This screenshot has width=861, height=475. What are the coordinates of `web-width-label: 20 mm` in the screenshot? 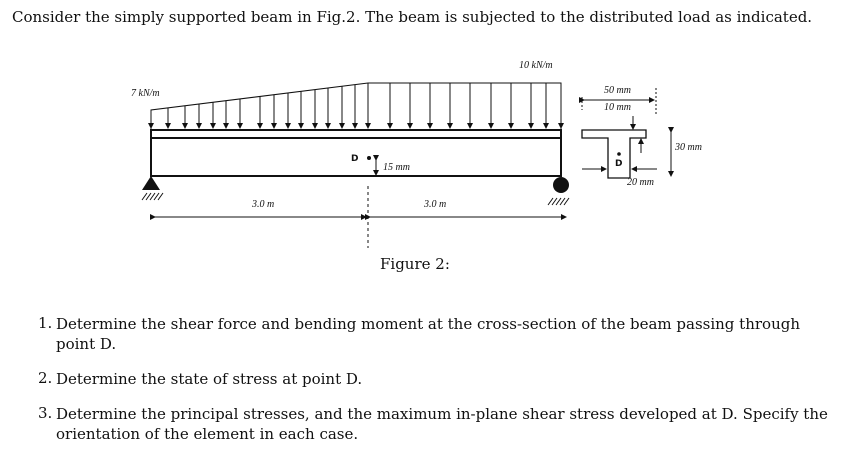 It's located at (640, 182).